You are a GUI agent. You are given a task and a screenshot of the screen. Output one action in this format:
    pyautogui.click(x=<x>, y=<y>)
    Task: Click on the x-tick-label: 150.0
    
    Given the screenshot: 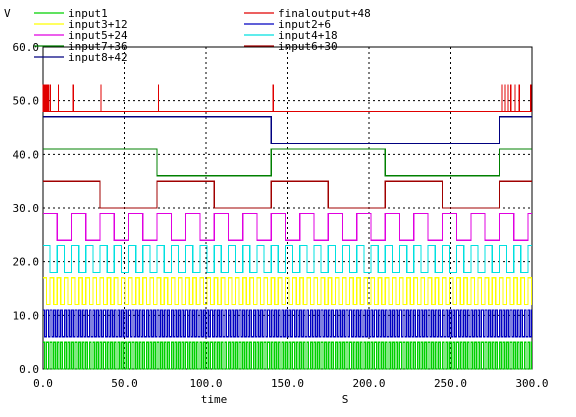 What is the action you would take?
    pyautogui.click(x=287, y=383)
    